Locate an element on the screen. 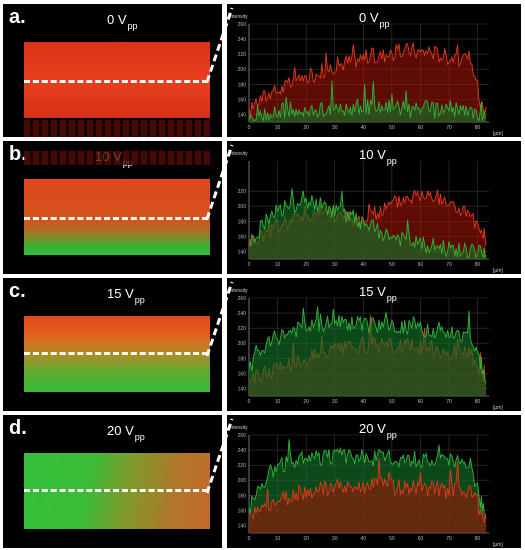 This screenshot has width=525, height=550. voltage-value: 10 V is located at coordinates (372, 154).